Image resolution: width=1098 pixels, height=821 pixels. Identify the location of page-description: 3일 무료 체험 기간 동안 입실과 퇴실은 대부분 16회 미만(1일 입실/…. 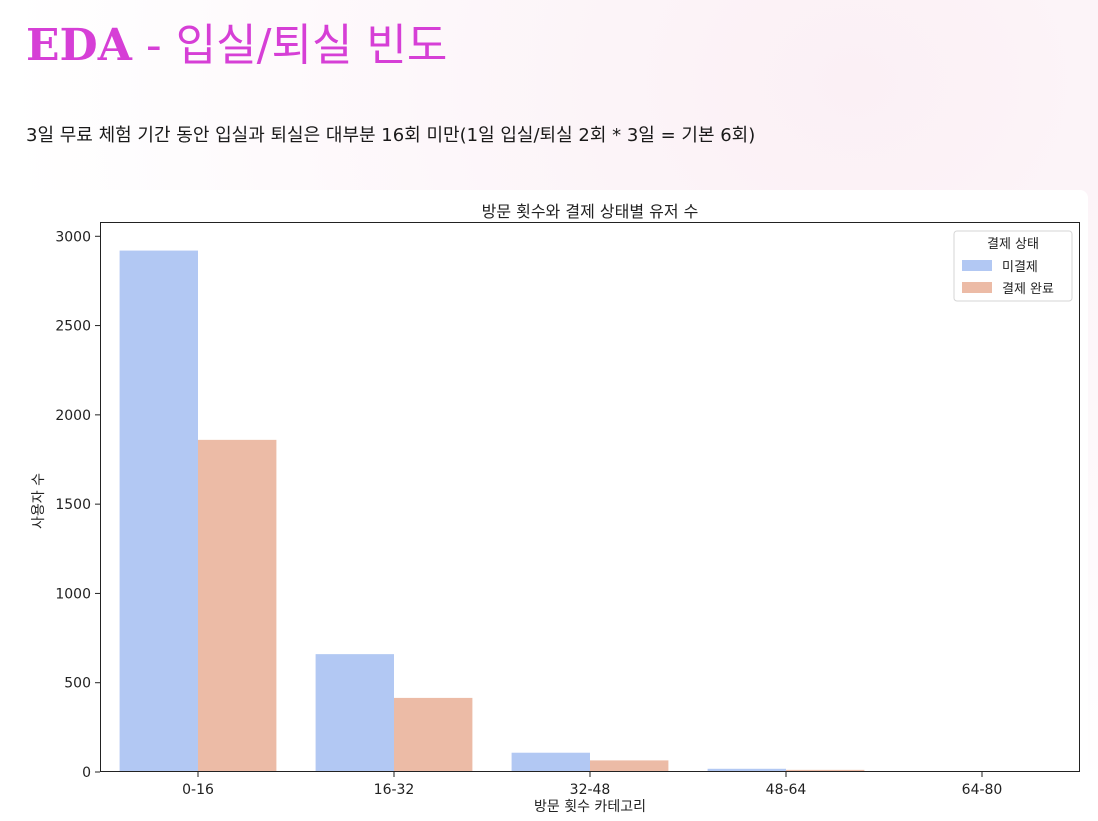
(391, 135).